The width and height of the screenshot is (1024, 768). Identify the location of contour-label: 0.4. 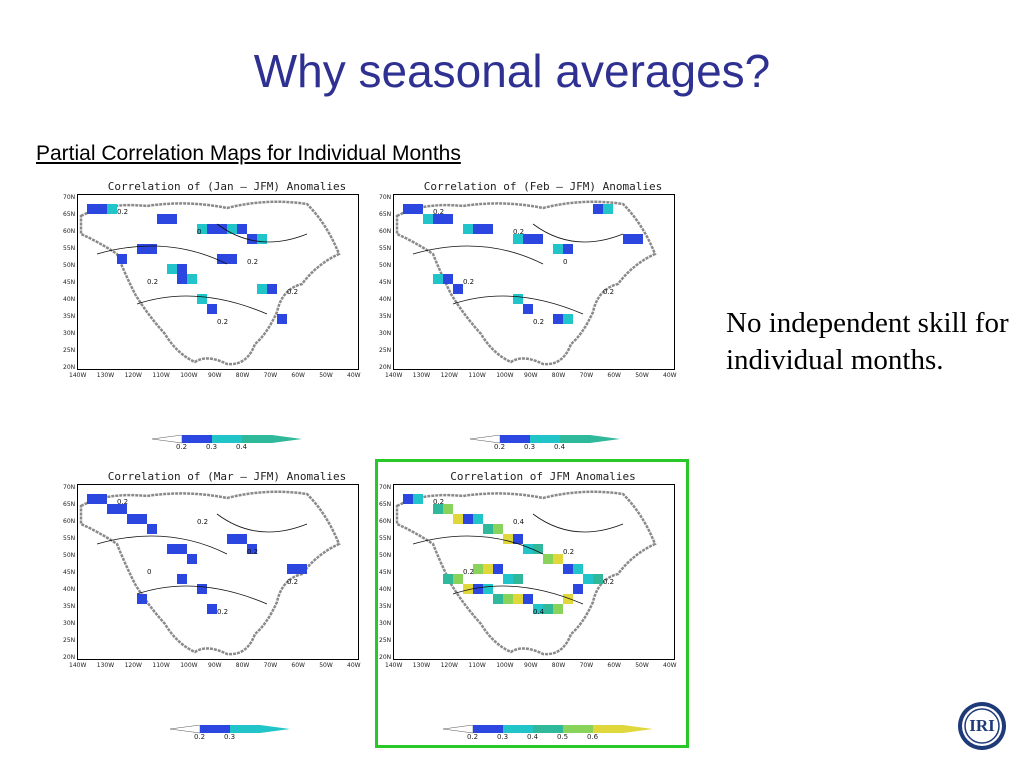
(539, 612).